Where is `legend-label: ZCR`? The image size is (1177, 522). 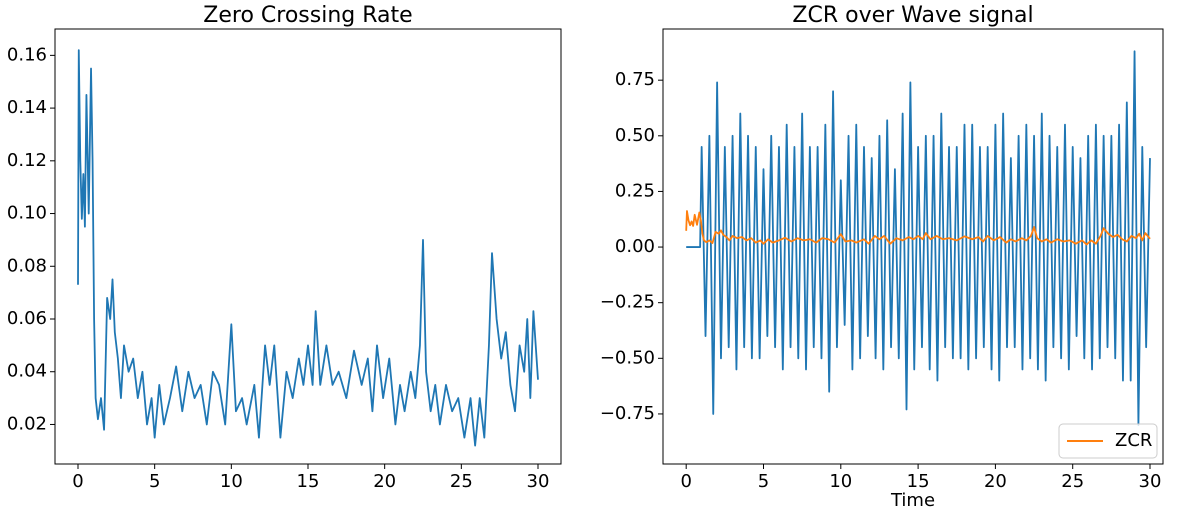
legend-label: ZCR is located at coordinates (1133, 440).